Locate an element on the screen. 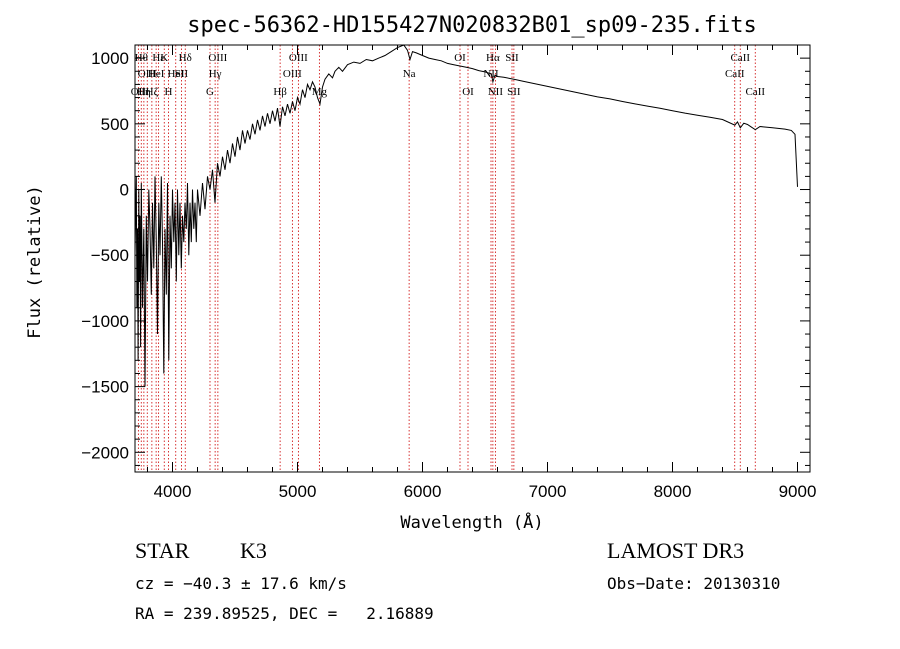  x-tick-label: 7000 is located at coordinates (548, 491).